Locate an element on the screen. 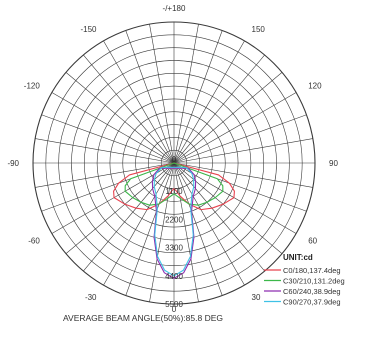  radial-tick-label: 2200 is located at coordinates (174, 219).